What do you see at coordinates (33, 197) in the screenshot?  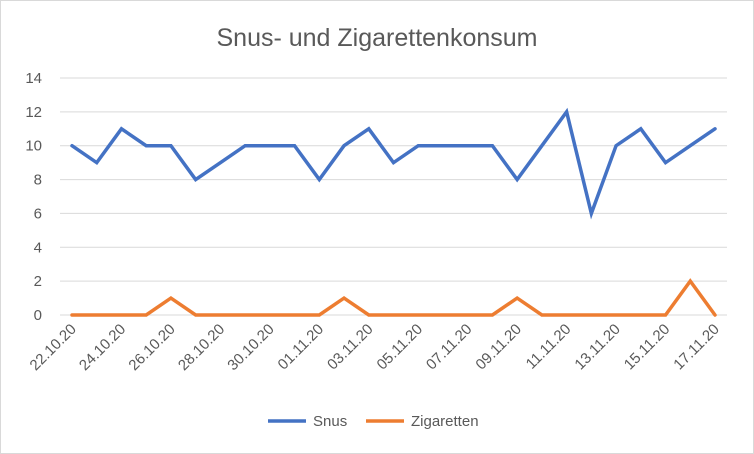 I see `y-axis-ticks: 0 2 4 6 8 10 12 14` at bounding box center [33, 197].